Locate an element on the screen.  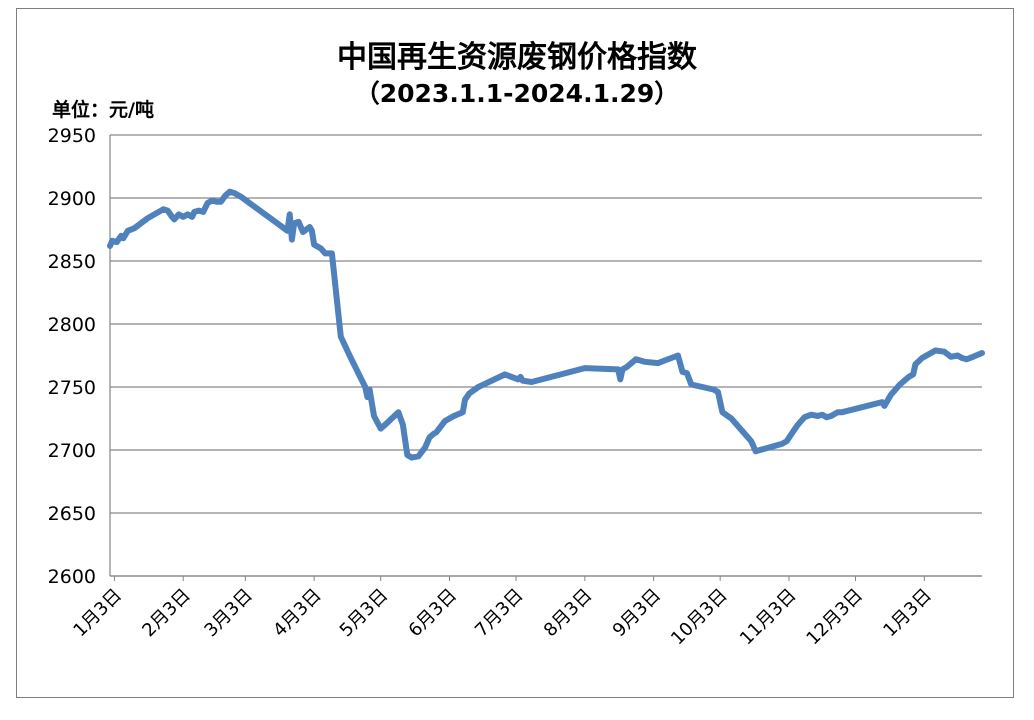
y-tick-label: 2900 is located at coordinates (72, 199).